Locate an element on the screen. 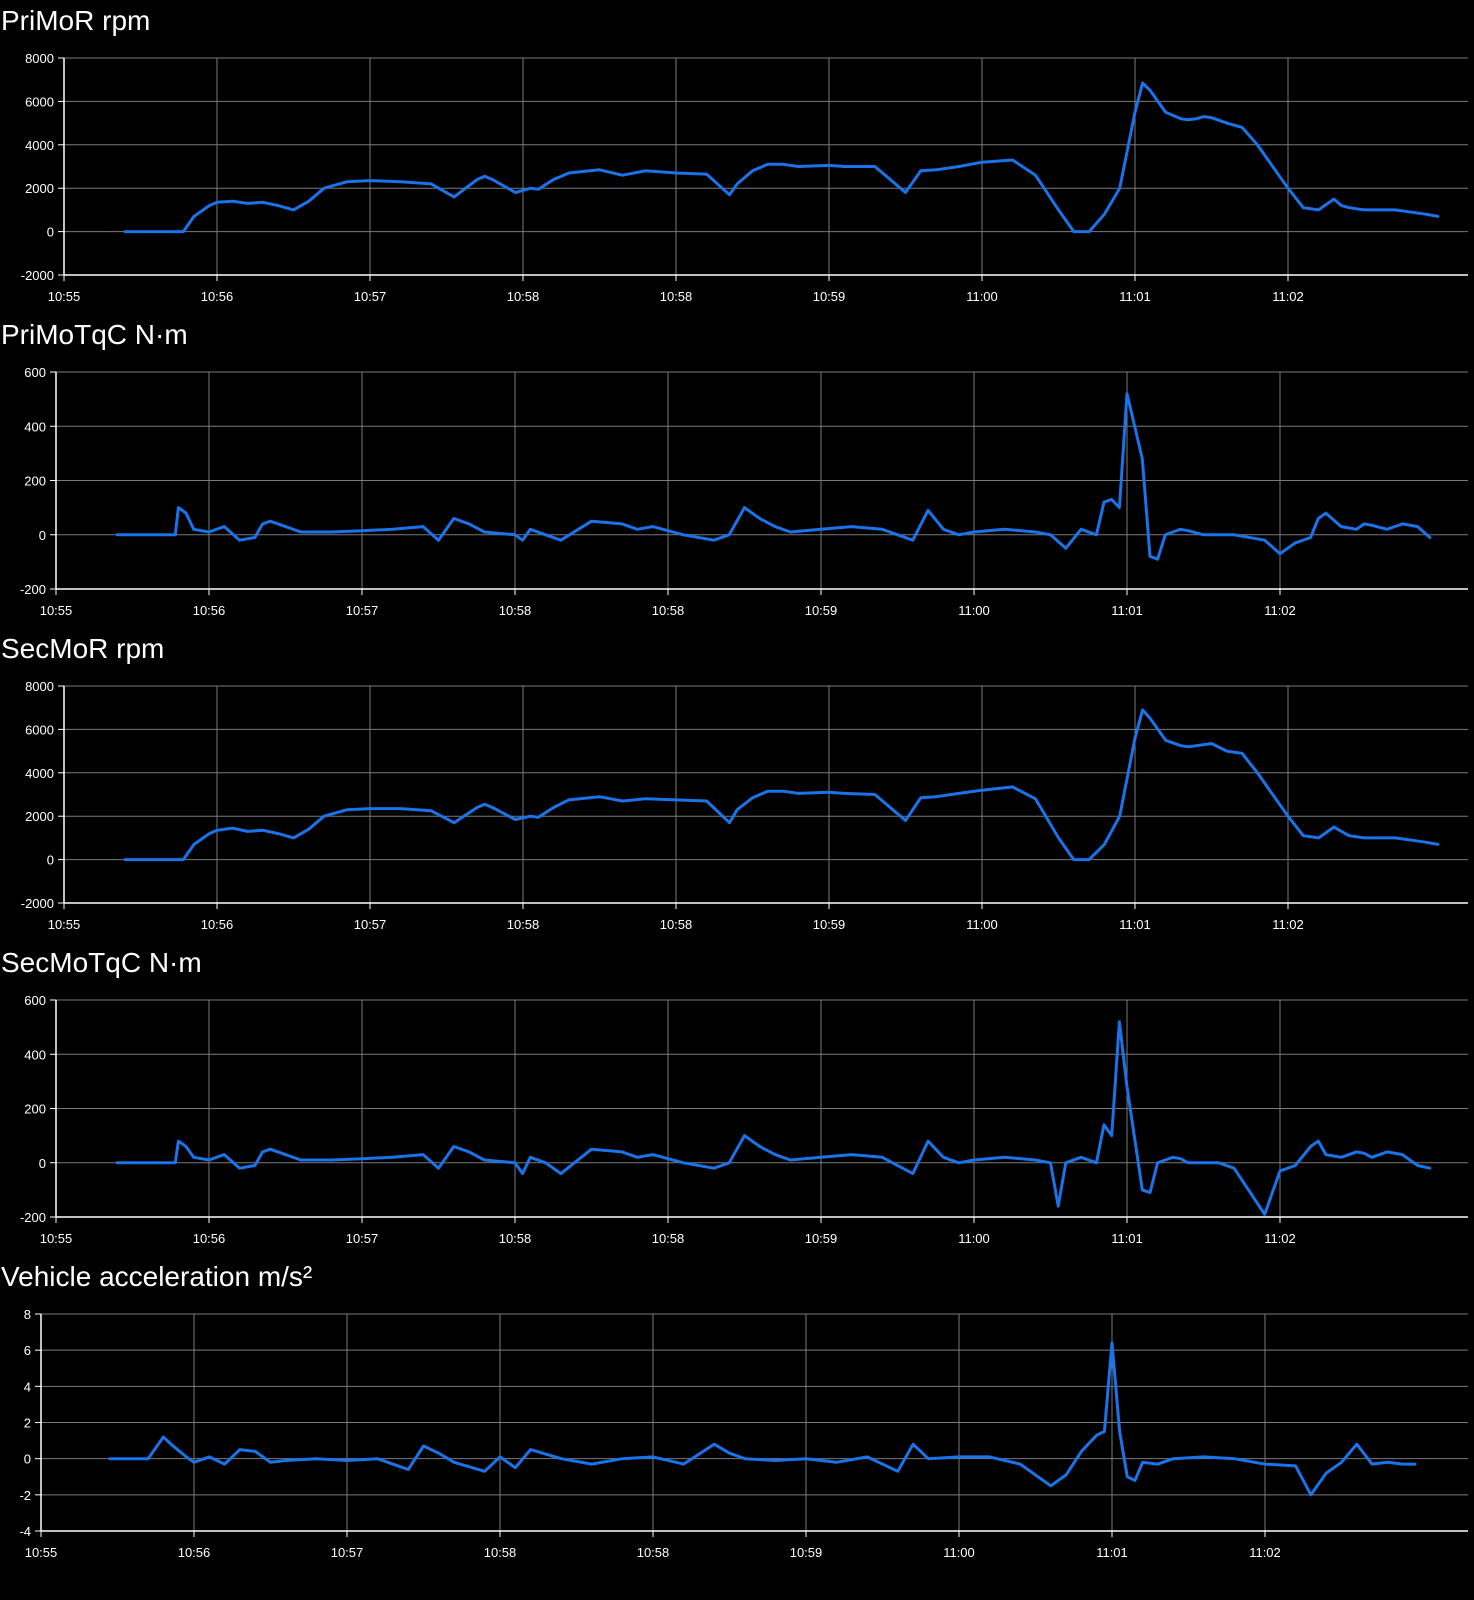  chart-title: Vehicle acceleration m/s² is located at coordinates (157, 1276).